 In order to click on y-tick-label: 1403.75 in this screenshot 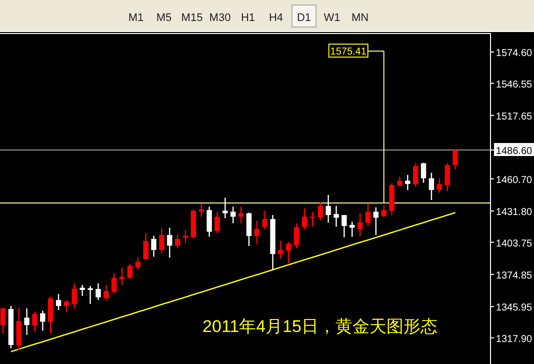, I will do `click(514, 244)`.